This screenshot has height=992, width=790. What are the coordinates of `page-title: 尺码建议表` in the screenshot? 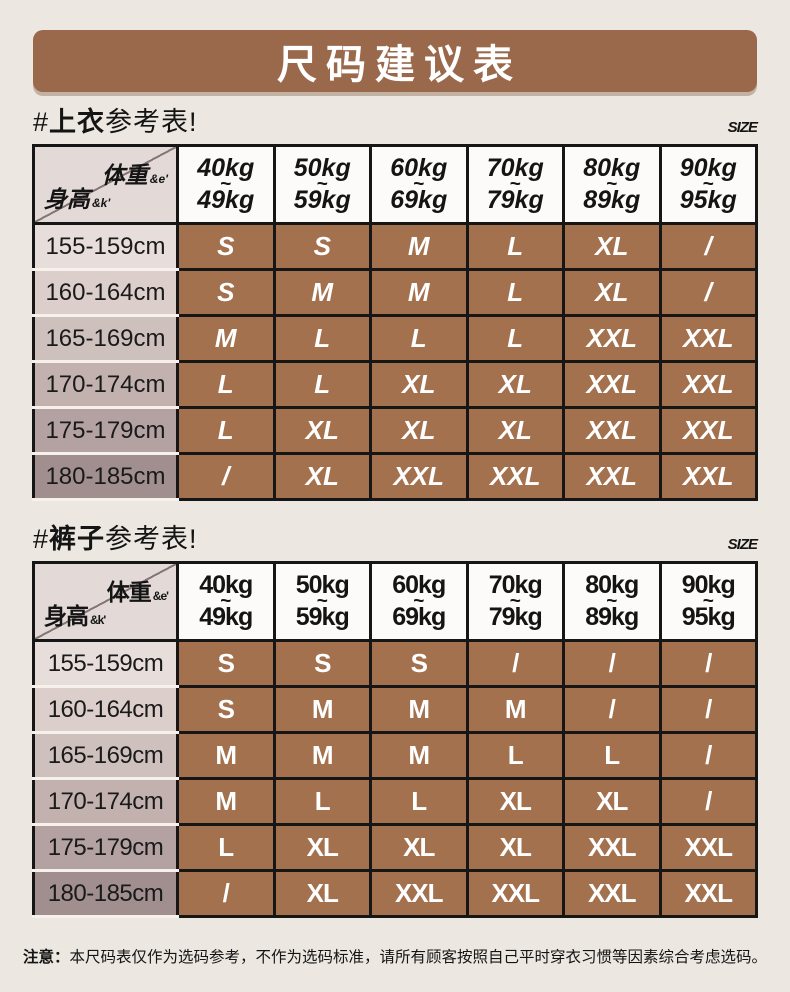 It's located at (399, 65).